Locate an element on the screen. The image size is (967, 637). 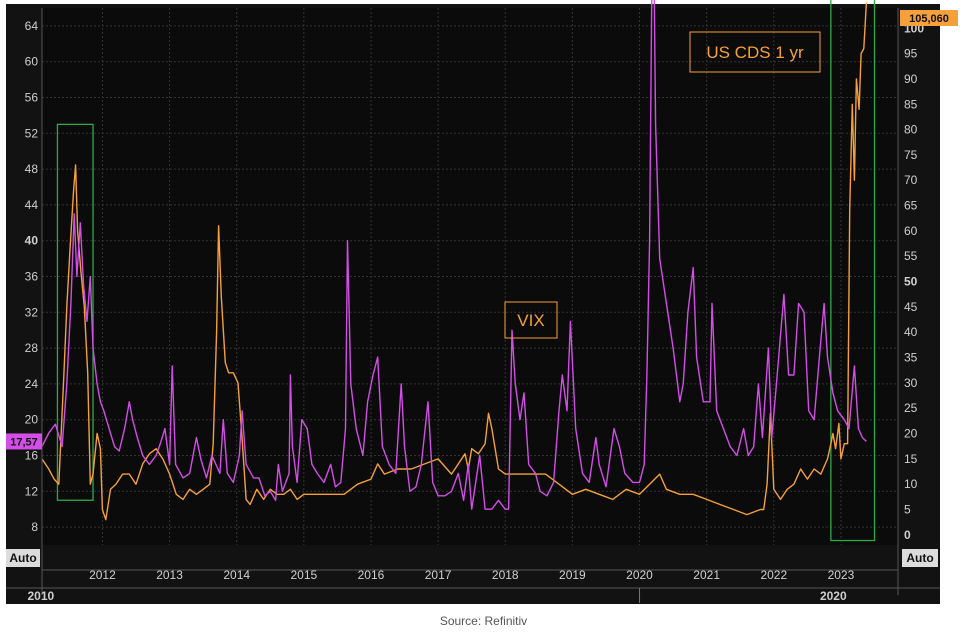
cds-current-badge is located at coordinates (929, 18).